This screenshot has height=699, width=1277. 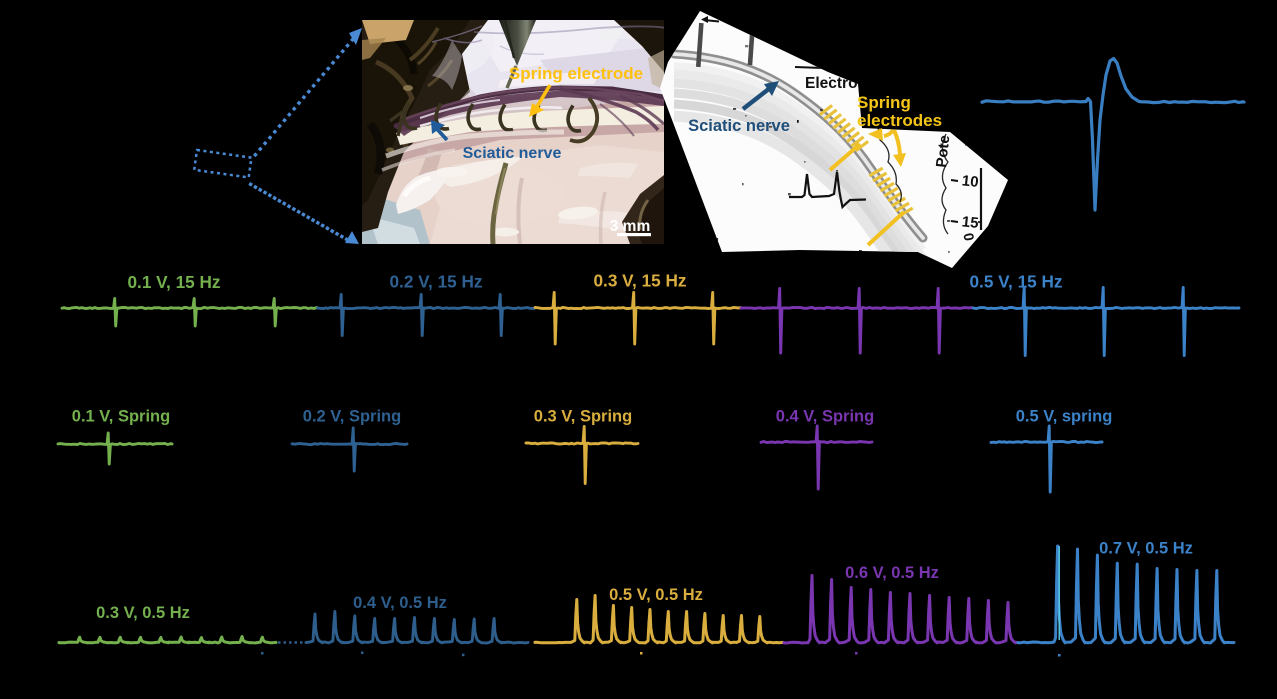 What do you see at coordinates (576, 73) in the screenshot?
I see `svg-text: Spring electrode` at bounding box center [576, 73].